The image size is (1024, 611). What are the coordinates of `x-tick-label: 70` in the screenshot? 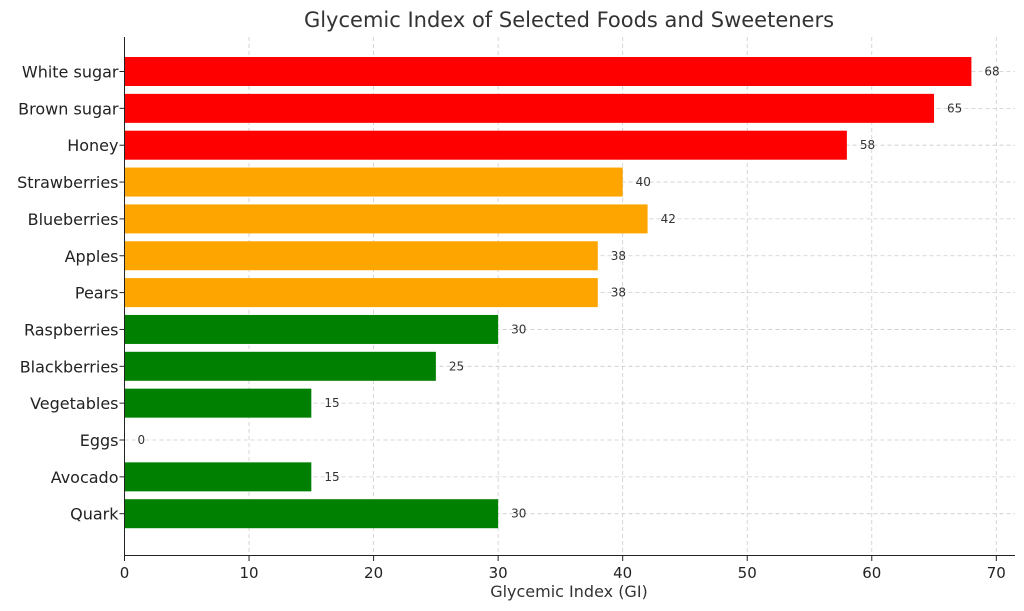 It's located at (996, 573).